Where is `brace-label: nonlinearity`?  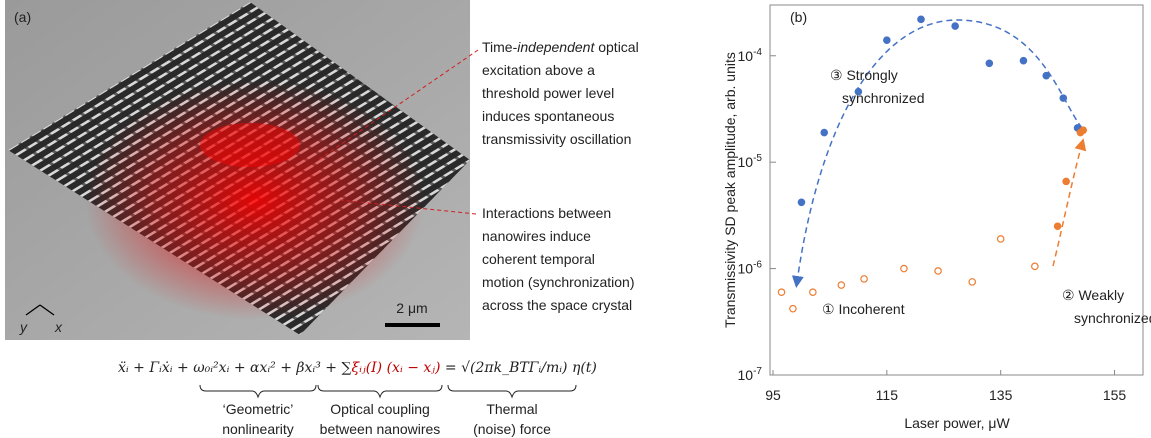 brace-label: nonlinearity is located at coordinates (258, 429).